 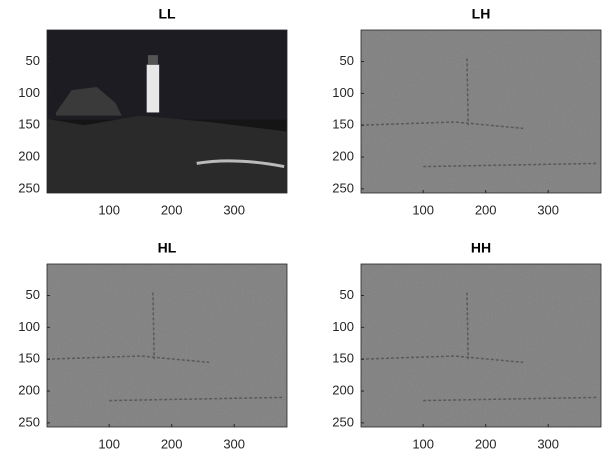 What do you see at coordinates (167, 154) in the screenshot?
I see `rocks` at bounding box center [167, 154].